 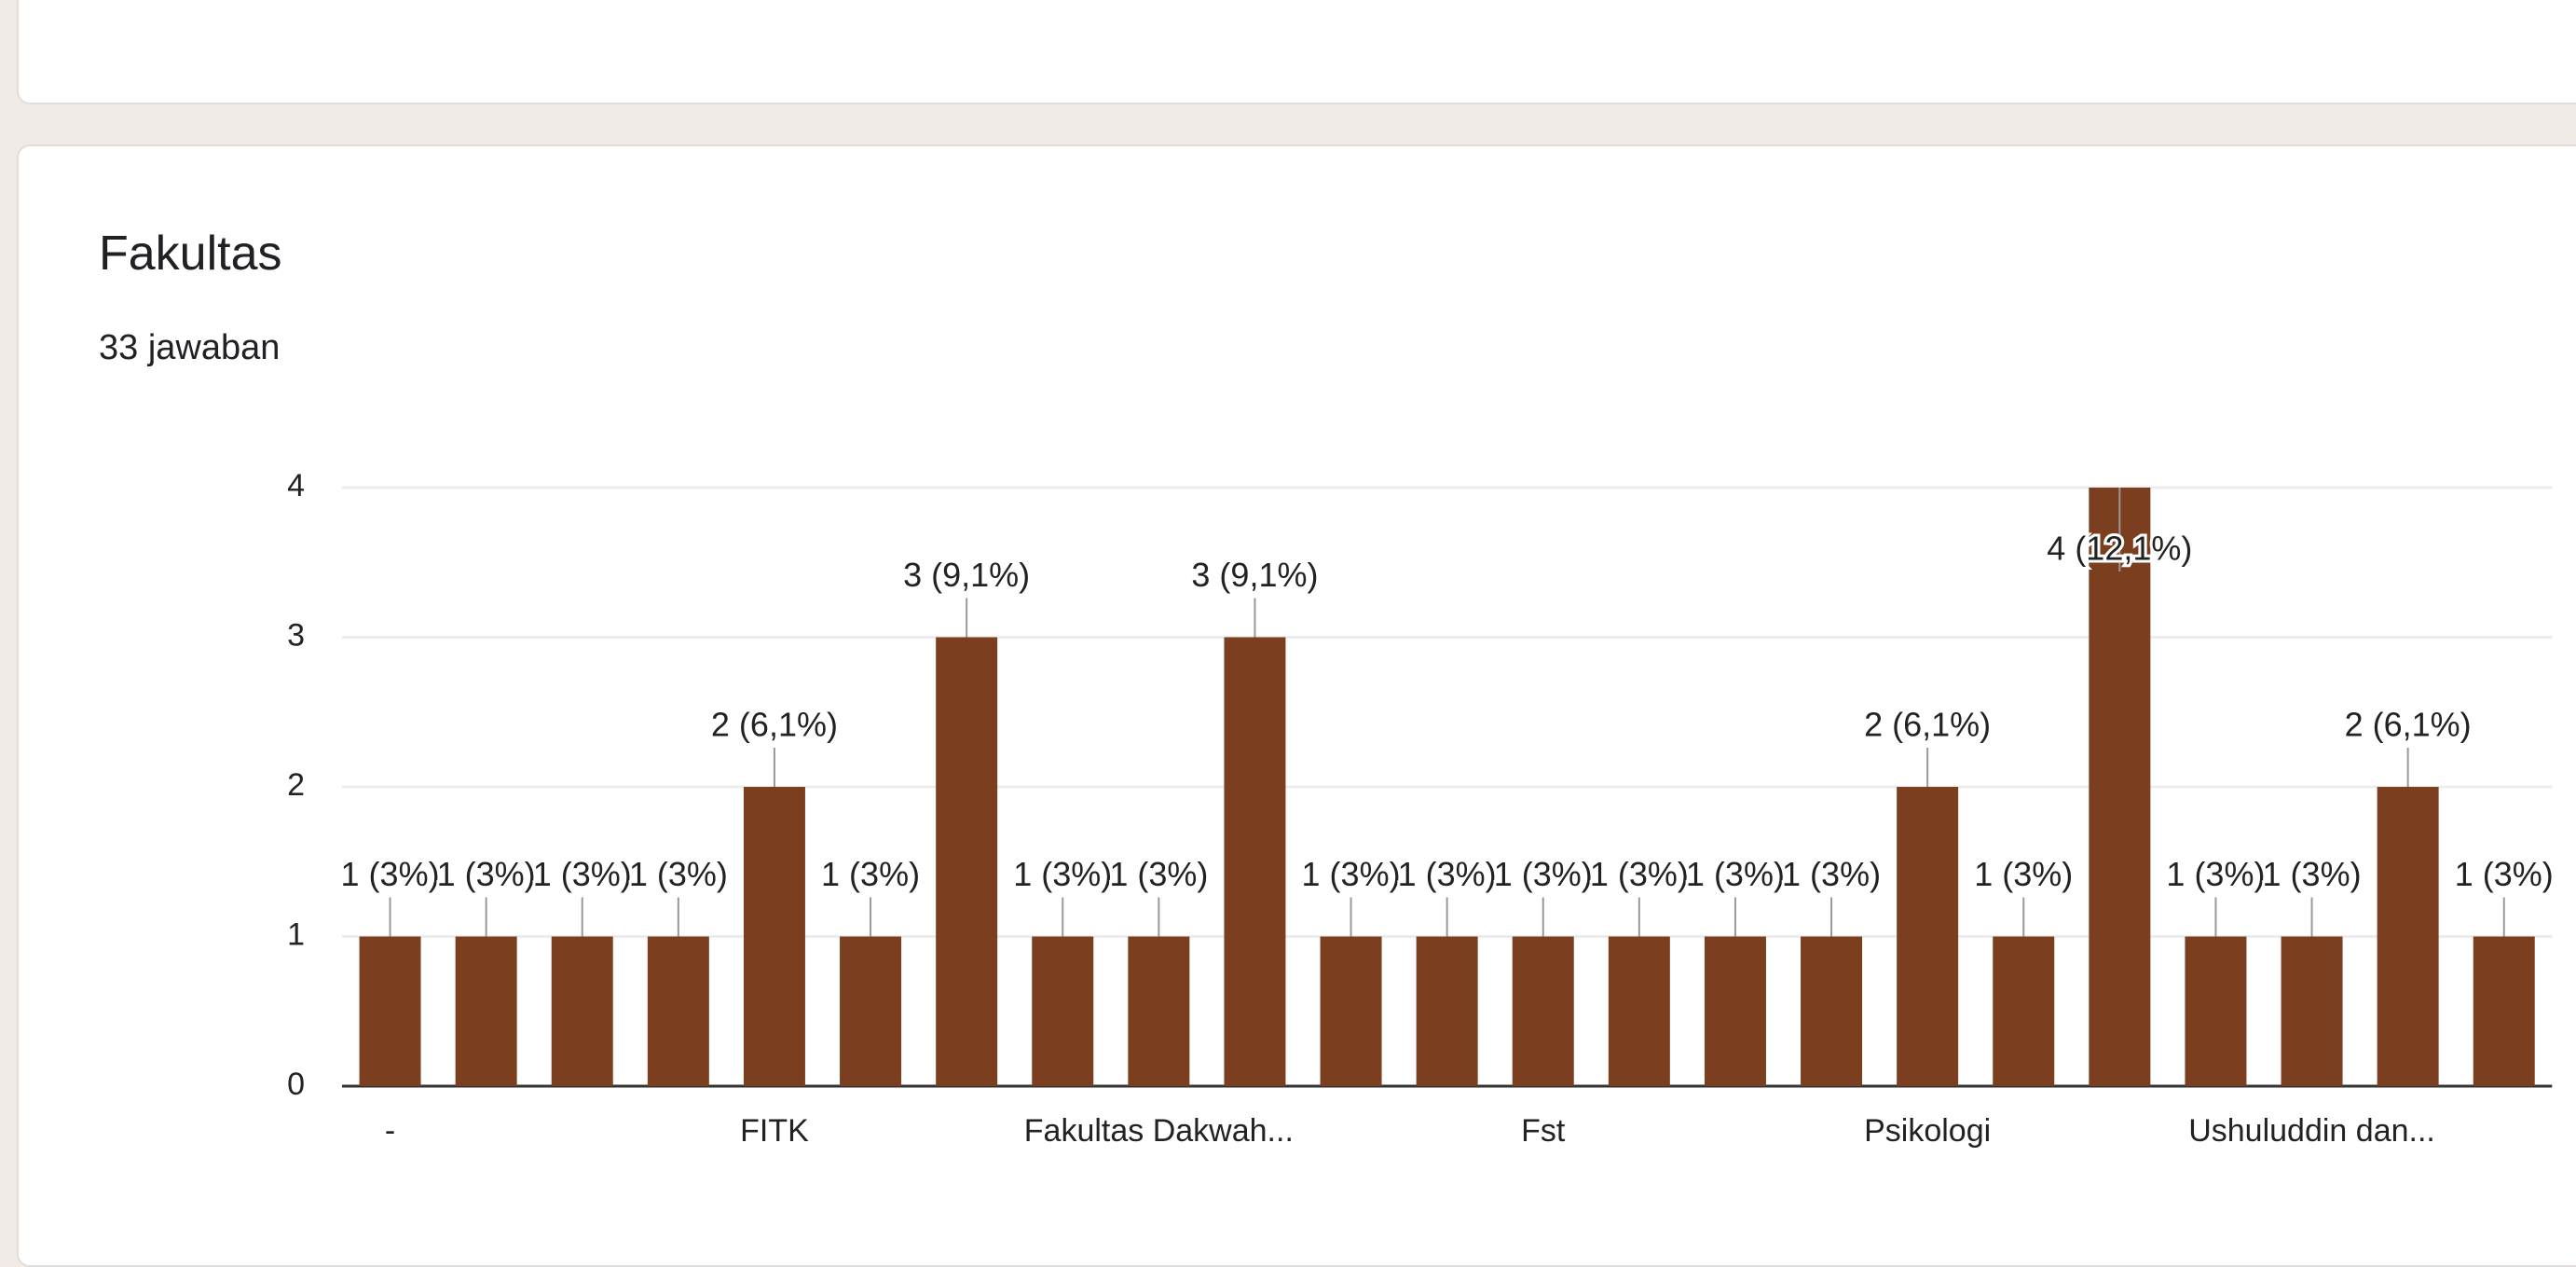 What do you see at coordinates (296, 785) in the screenshot?
I see `y-tick-label: 2` at bounding box center [296, 785].